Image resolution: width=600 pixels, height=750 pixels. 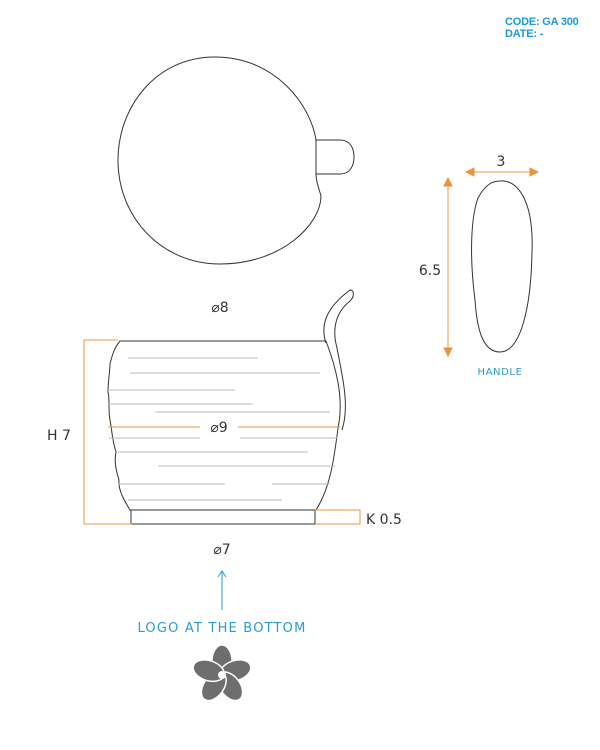 What do you see at coordinates (448, 352) in the screenshot?
I see `arrowhead-bottom` at bounding box center [448, 352].